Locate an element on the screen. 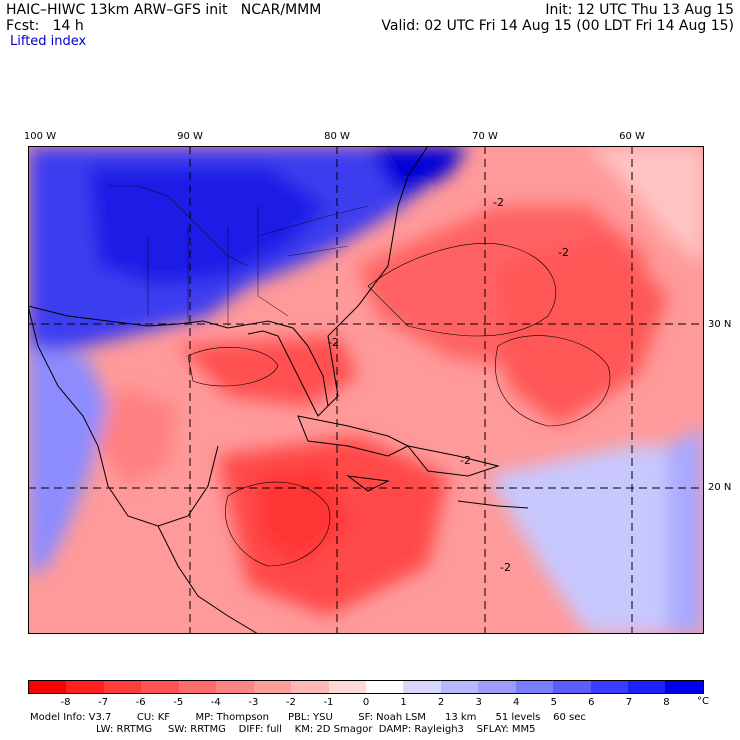 Image resolution: width=740 pixels, height=740 pixels. init-time: Init: 12 UTC Thu 13 Aug 15 is located at coordinates (639, 10).